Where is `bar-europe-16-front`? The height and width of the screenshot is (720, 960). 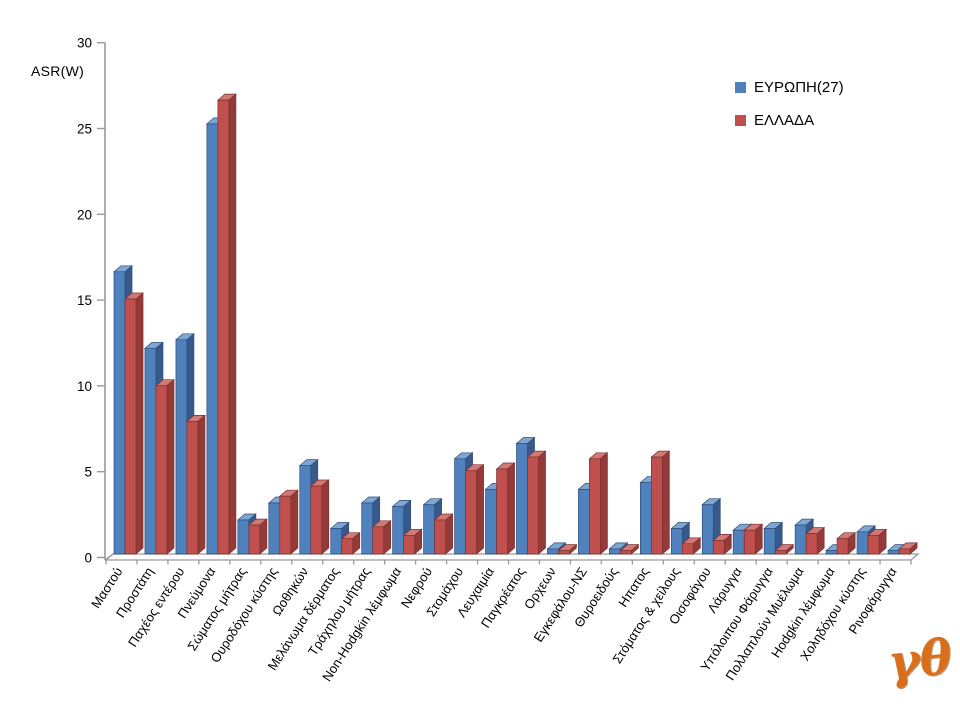 bar-europe-16-front is located at coordinates (615, 551).